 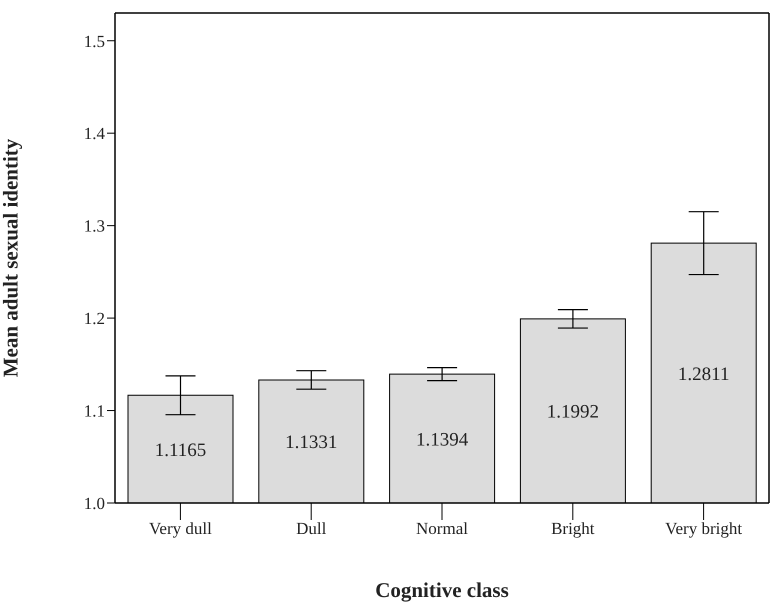 I want to click on data-label: 1.2811, so click(x=704, y=374).